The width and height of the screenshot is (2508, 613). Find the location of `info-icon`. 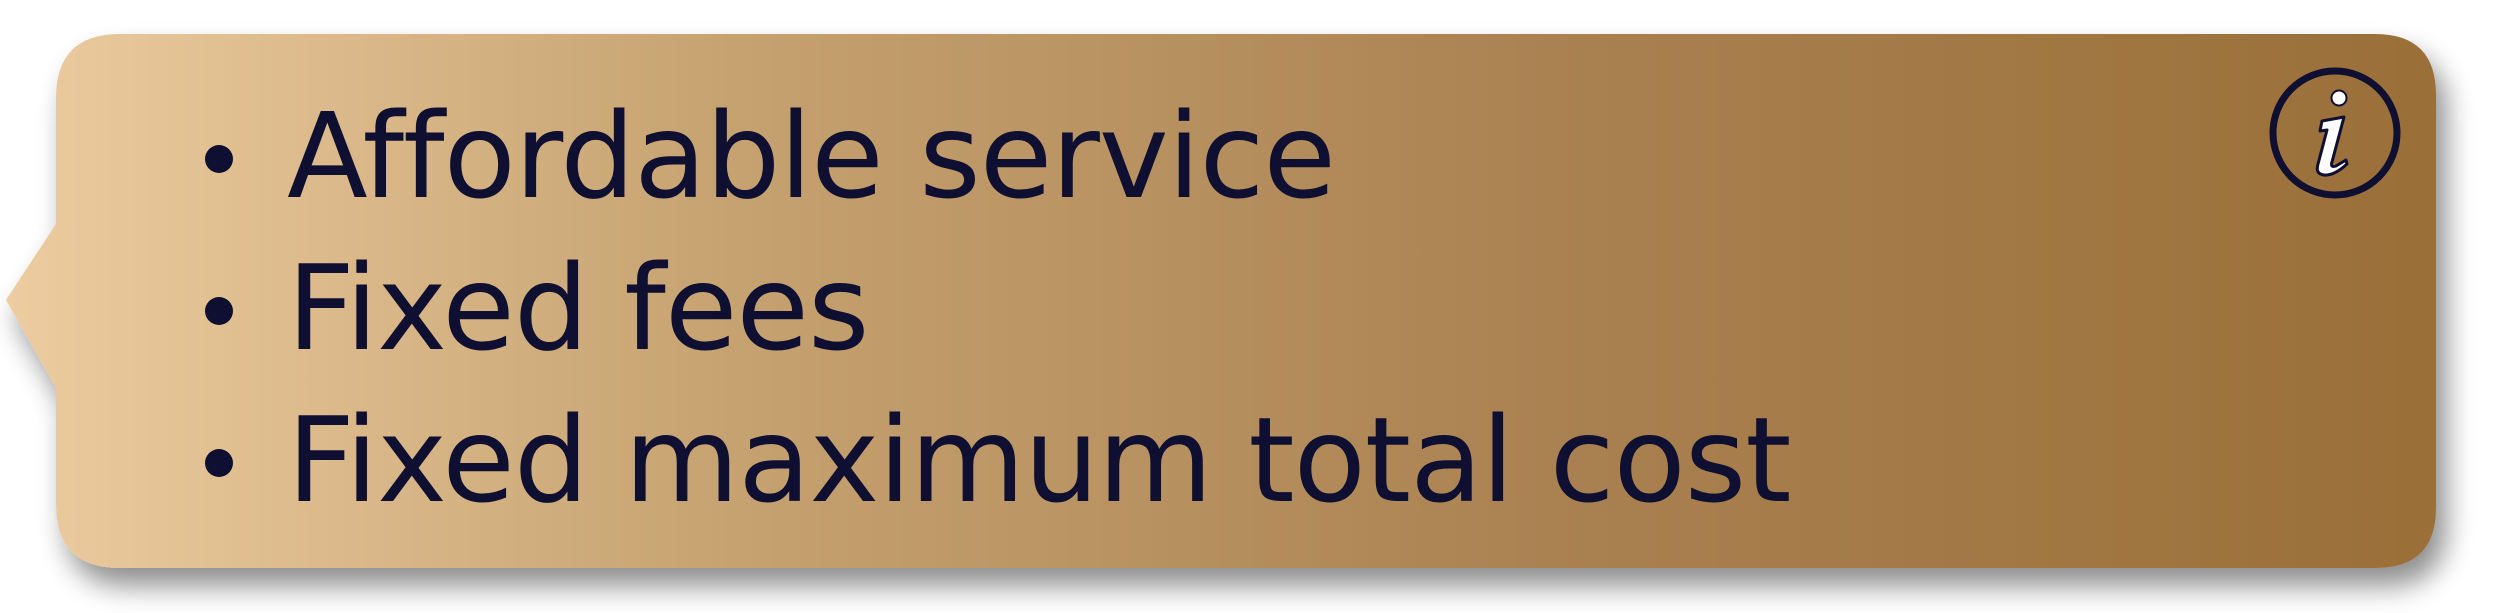

info-icon is located at coordinates (2335, 133).